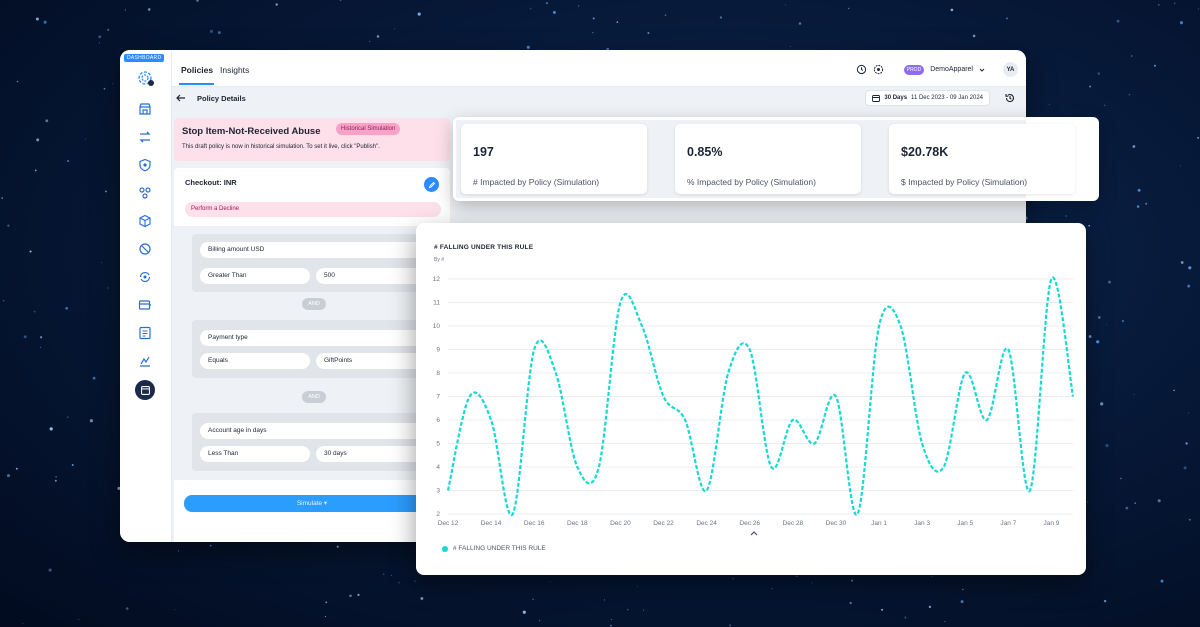 The width and height of the screenshot is (1200, 627). What do you see at coordinates (751, 182) in the screenshot?
I see `kpi-label: % Impacted by Policy (Simulation)` at bounding box center [751, 182].